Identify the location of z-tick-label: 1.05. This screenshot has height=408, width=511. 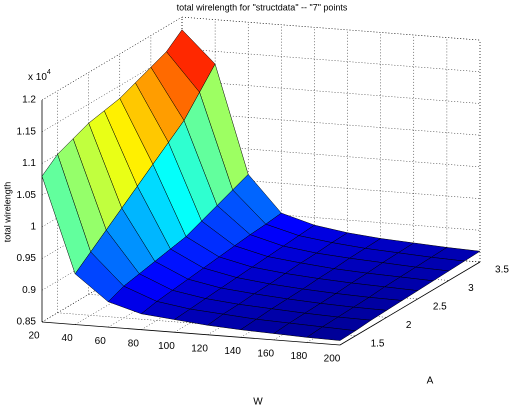
(27, 195).